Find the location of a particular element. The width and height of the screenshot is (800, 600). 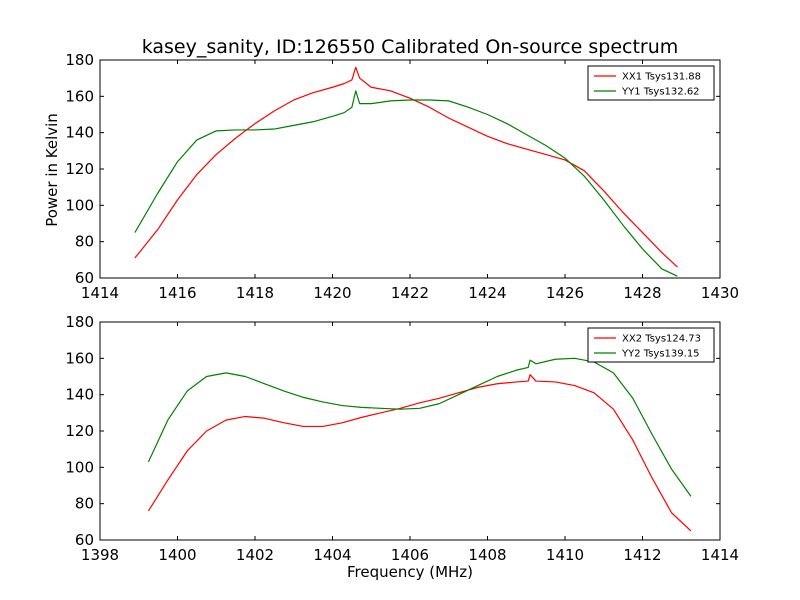

bottom-legend: XX2 Tsys124.73 YY2 Tsys139.15 is located at coordinates (651, 345).